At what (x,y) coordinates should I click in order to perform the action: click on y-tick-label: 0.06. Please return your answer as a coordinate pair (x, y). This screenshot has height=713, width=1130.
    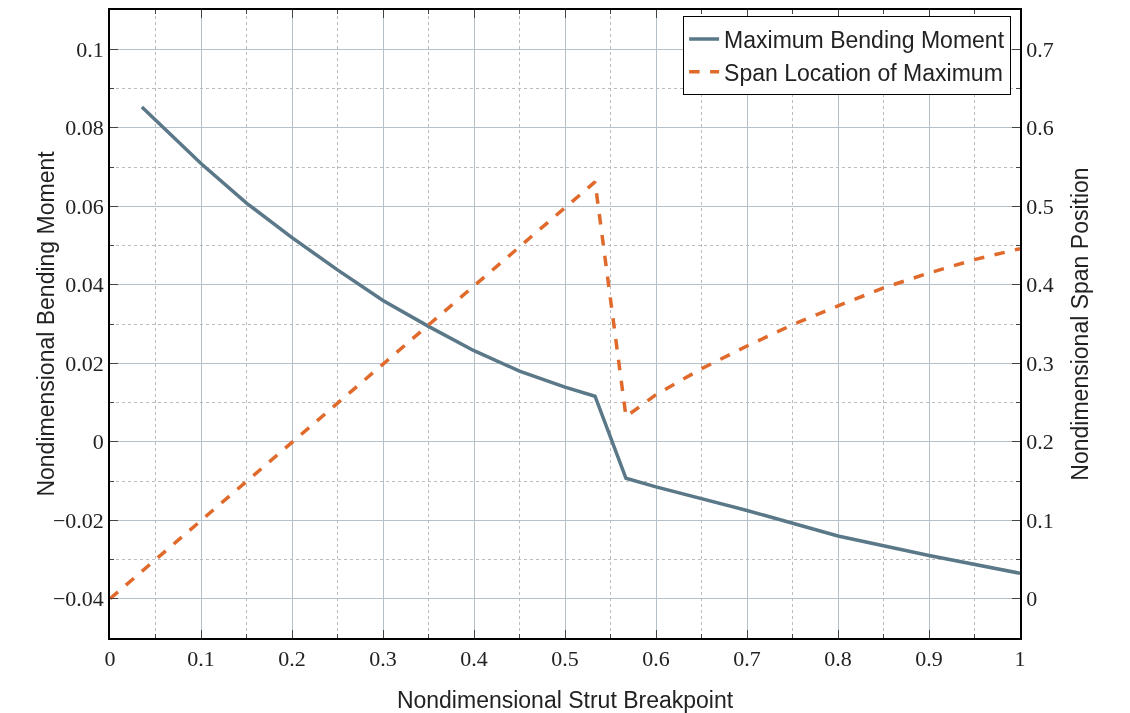
    Looking at the image, I should click on (84, 206).